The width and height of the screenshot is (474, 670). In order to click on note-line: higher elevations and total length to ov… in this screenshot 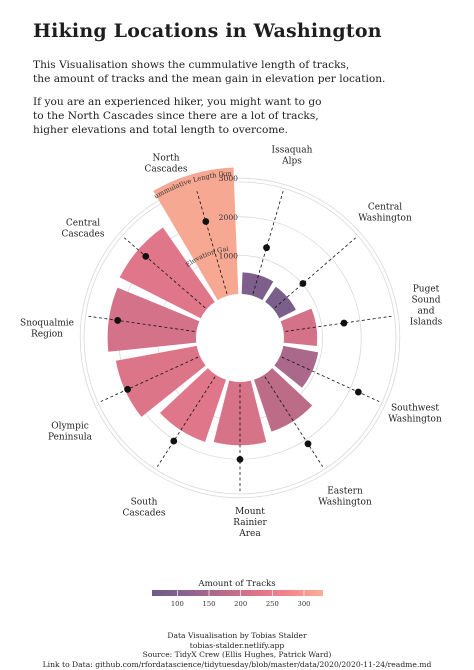, I will do `click(161, 130)`.